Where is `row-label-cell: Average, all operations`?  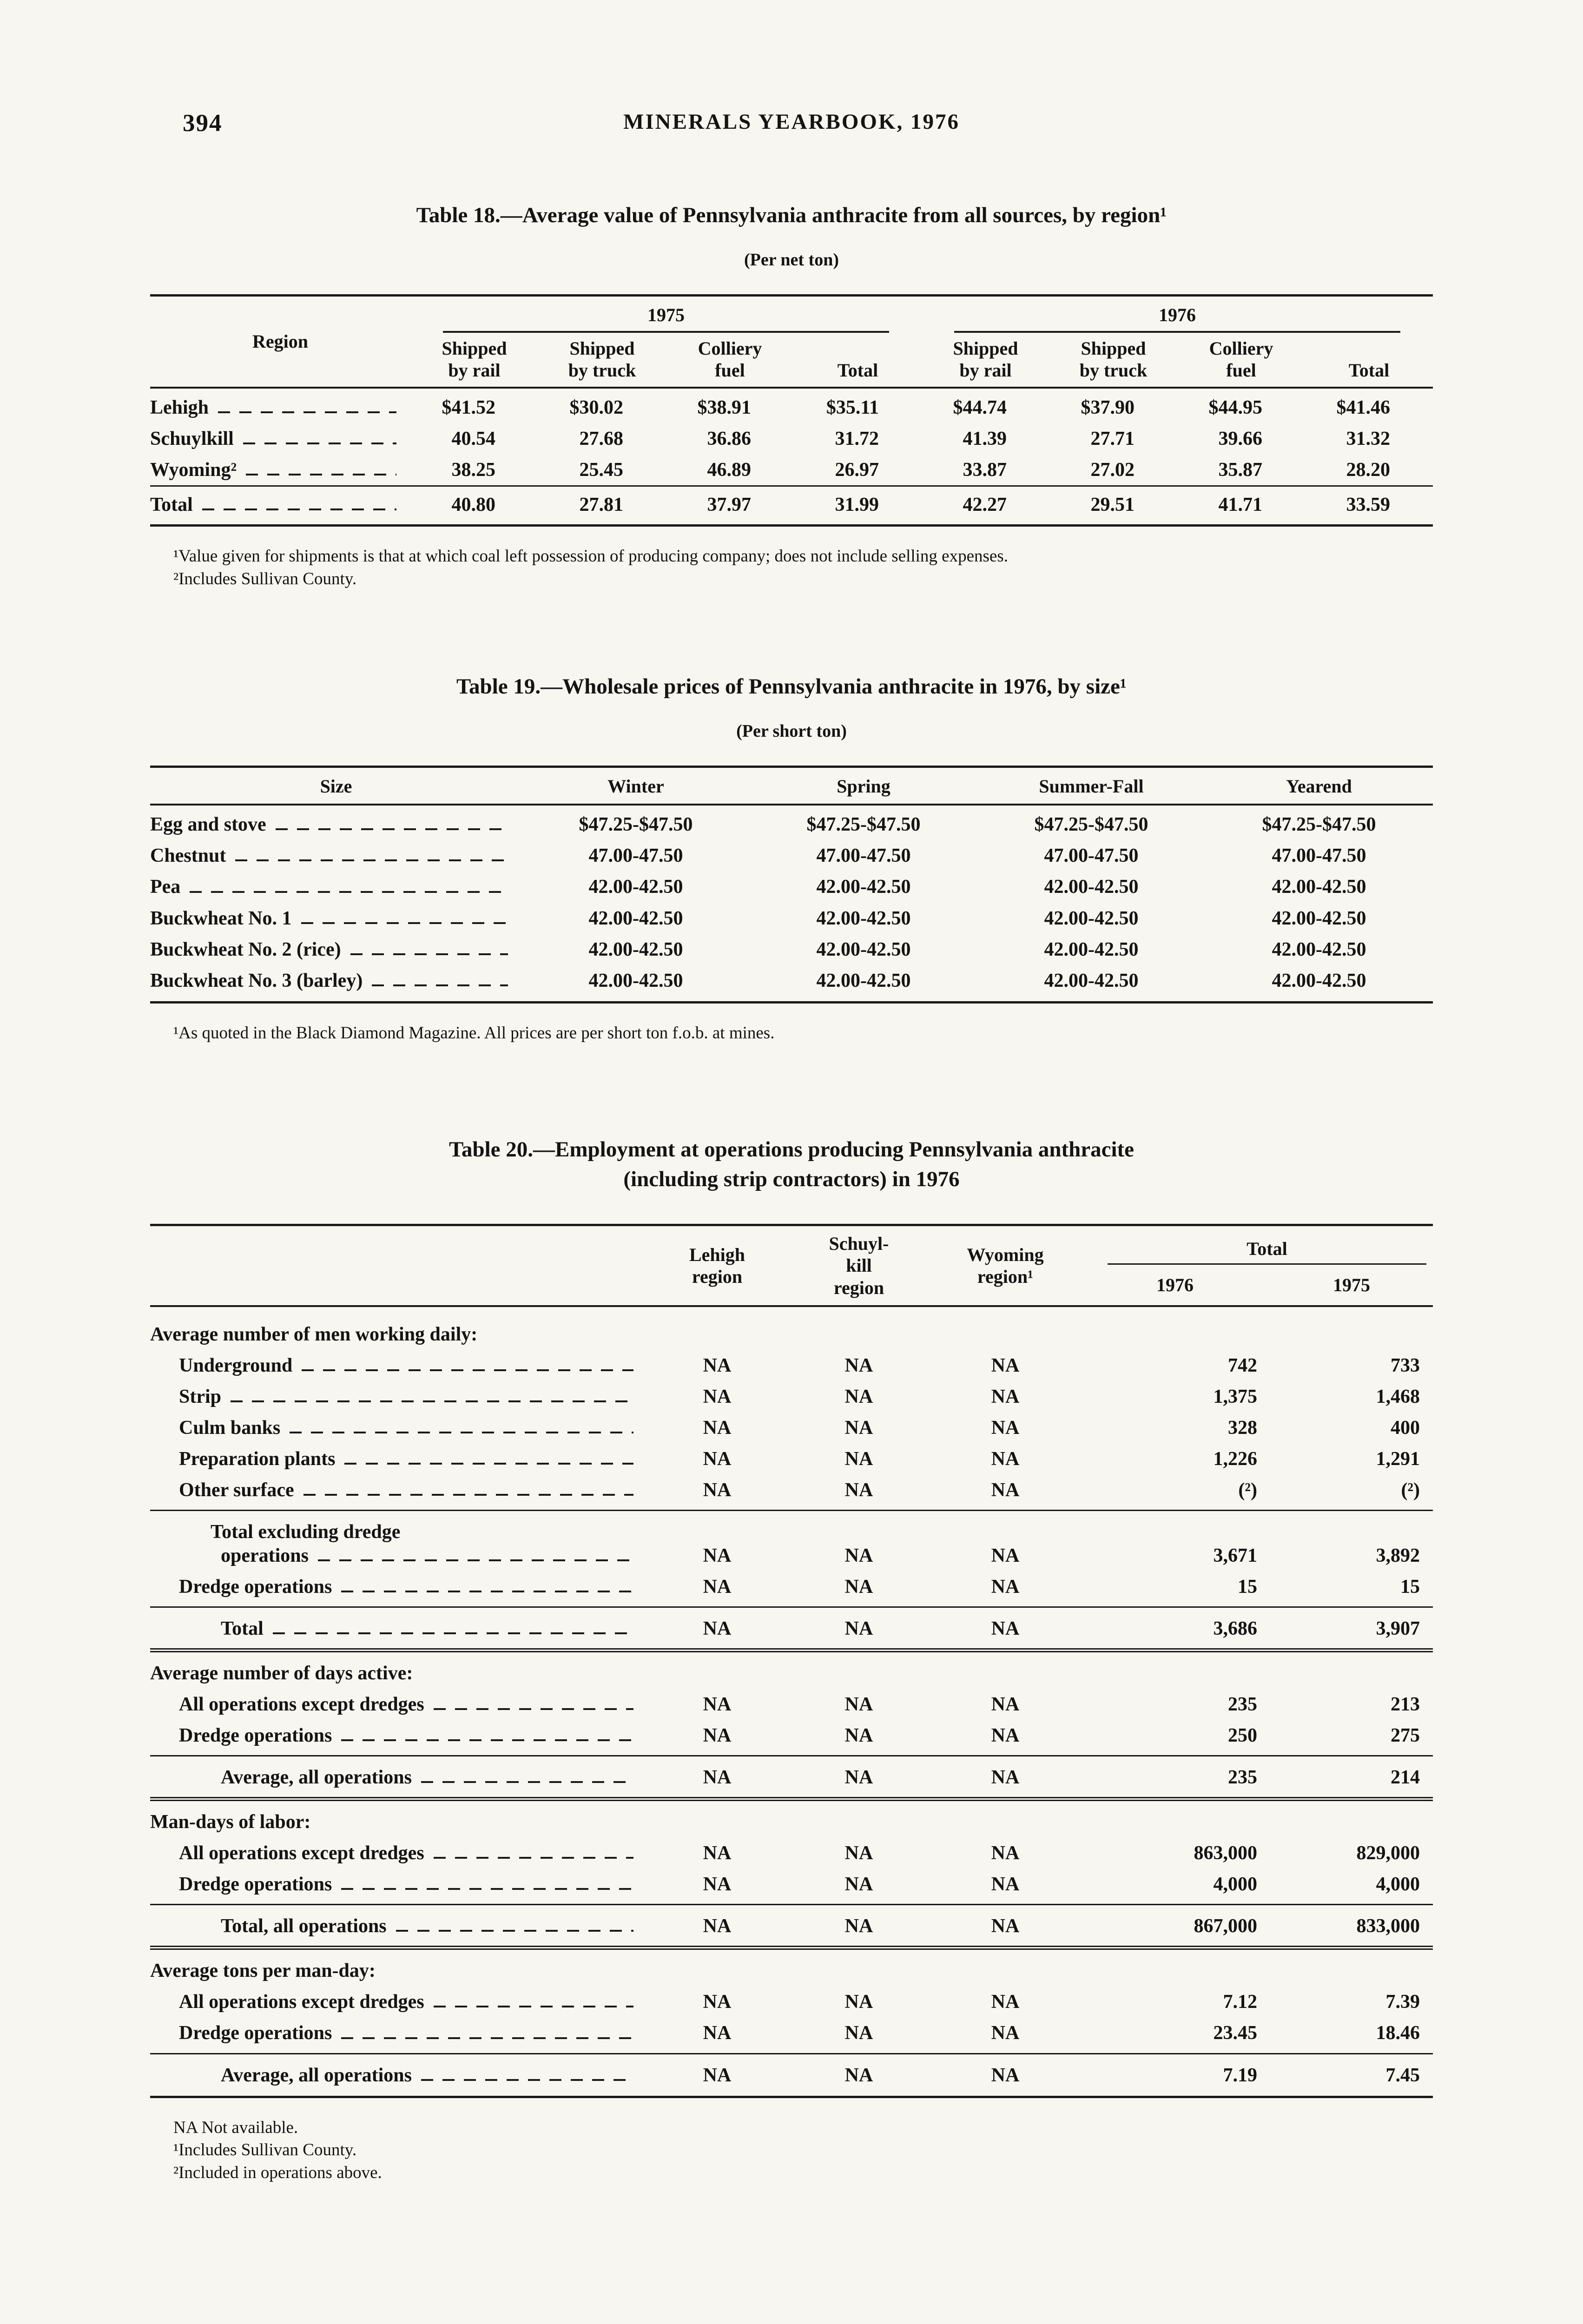 row-label-cell: Average, all operations is located at coordinates (398, 1779).